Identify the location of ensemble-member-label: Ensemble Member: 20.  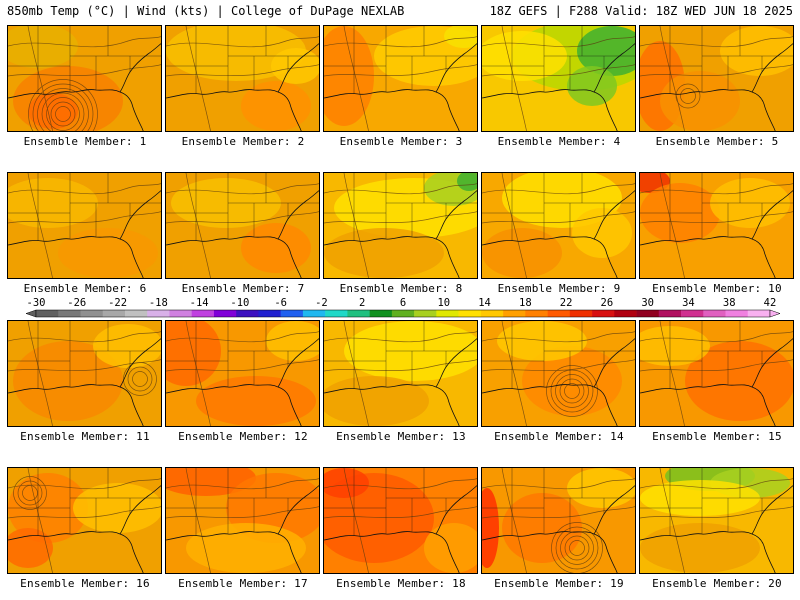
(717, 583).